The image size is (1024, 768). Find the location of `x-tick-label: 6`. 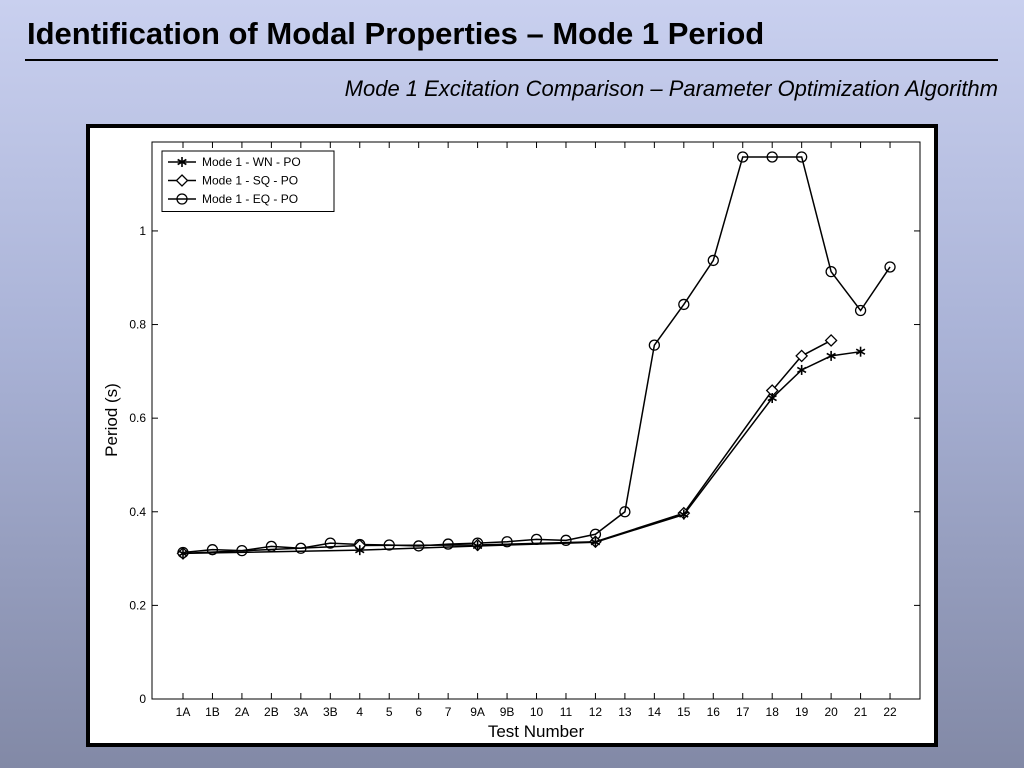

x-tick-label: 6 is located at coordinates (418, 712).